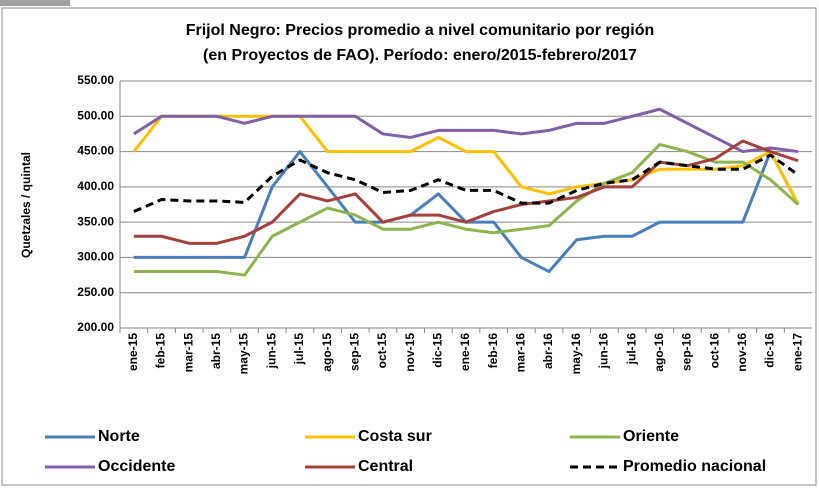 The height and width of the screenshot is (492, 819). I want to click on x-tick-label: may-16, so click(576, 354).